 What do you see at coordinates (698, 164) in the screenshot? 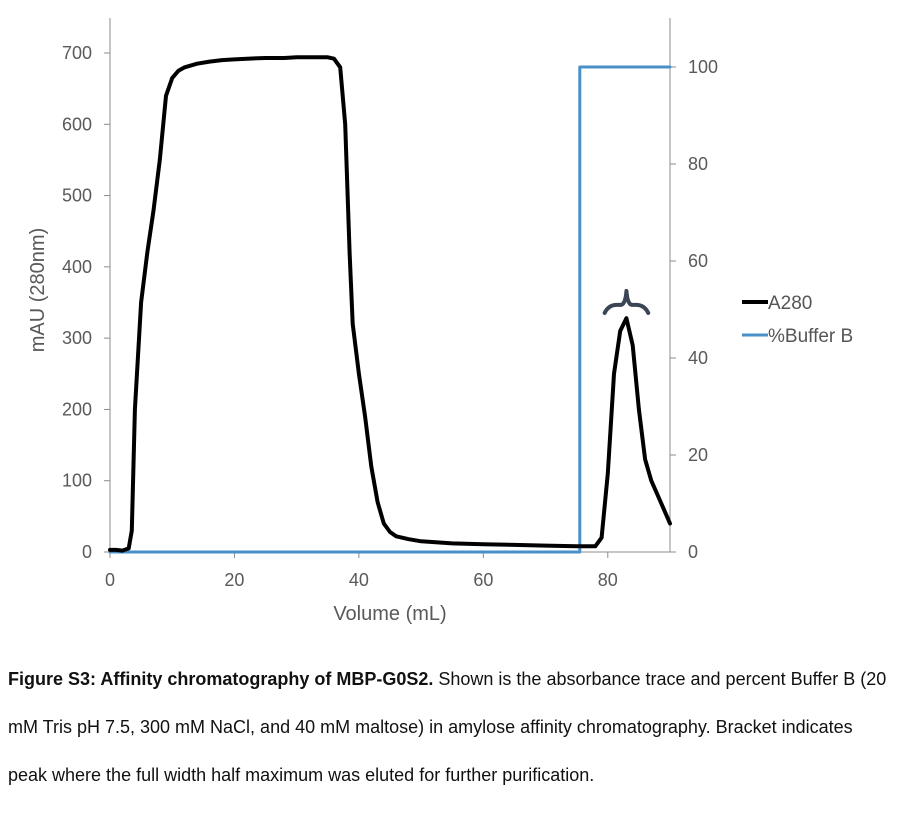
I see `y2-tick-label: 80` at bounding box center [698, 164].